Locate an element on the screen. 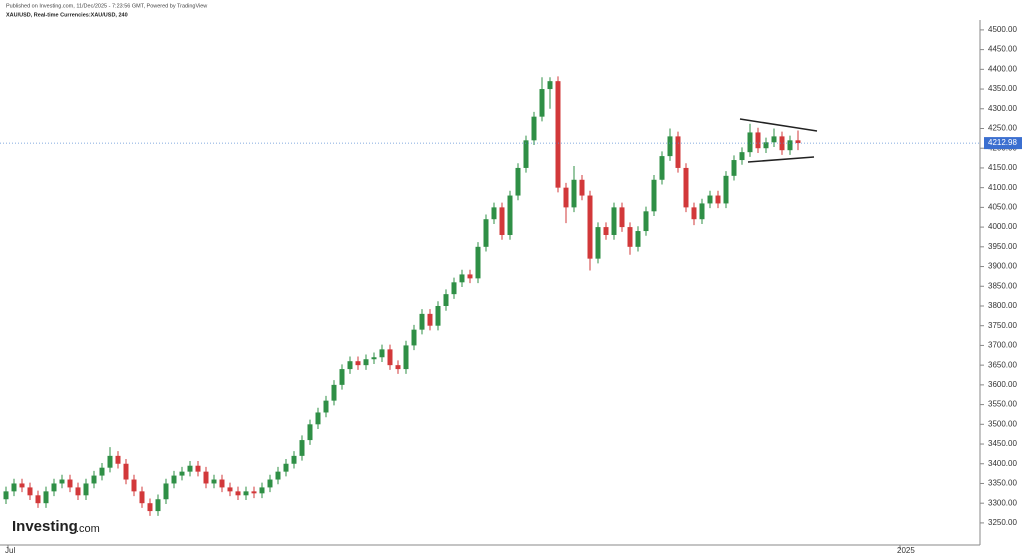  y-tick-label: 4500.00 is located at coordinates (1002, 29).